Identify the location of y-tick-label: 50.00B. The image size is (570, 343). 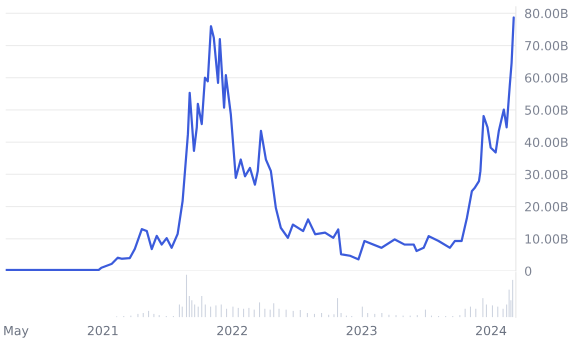
(546, 110).